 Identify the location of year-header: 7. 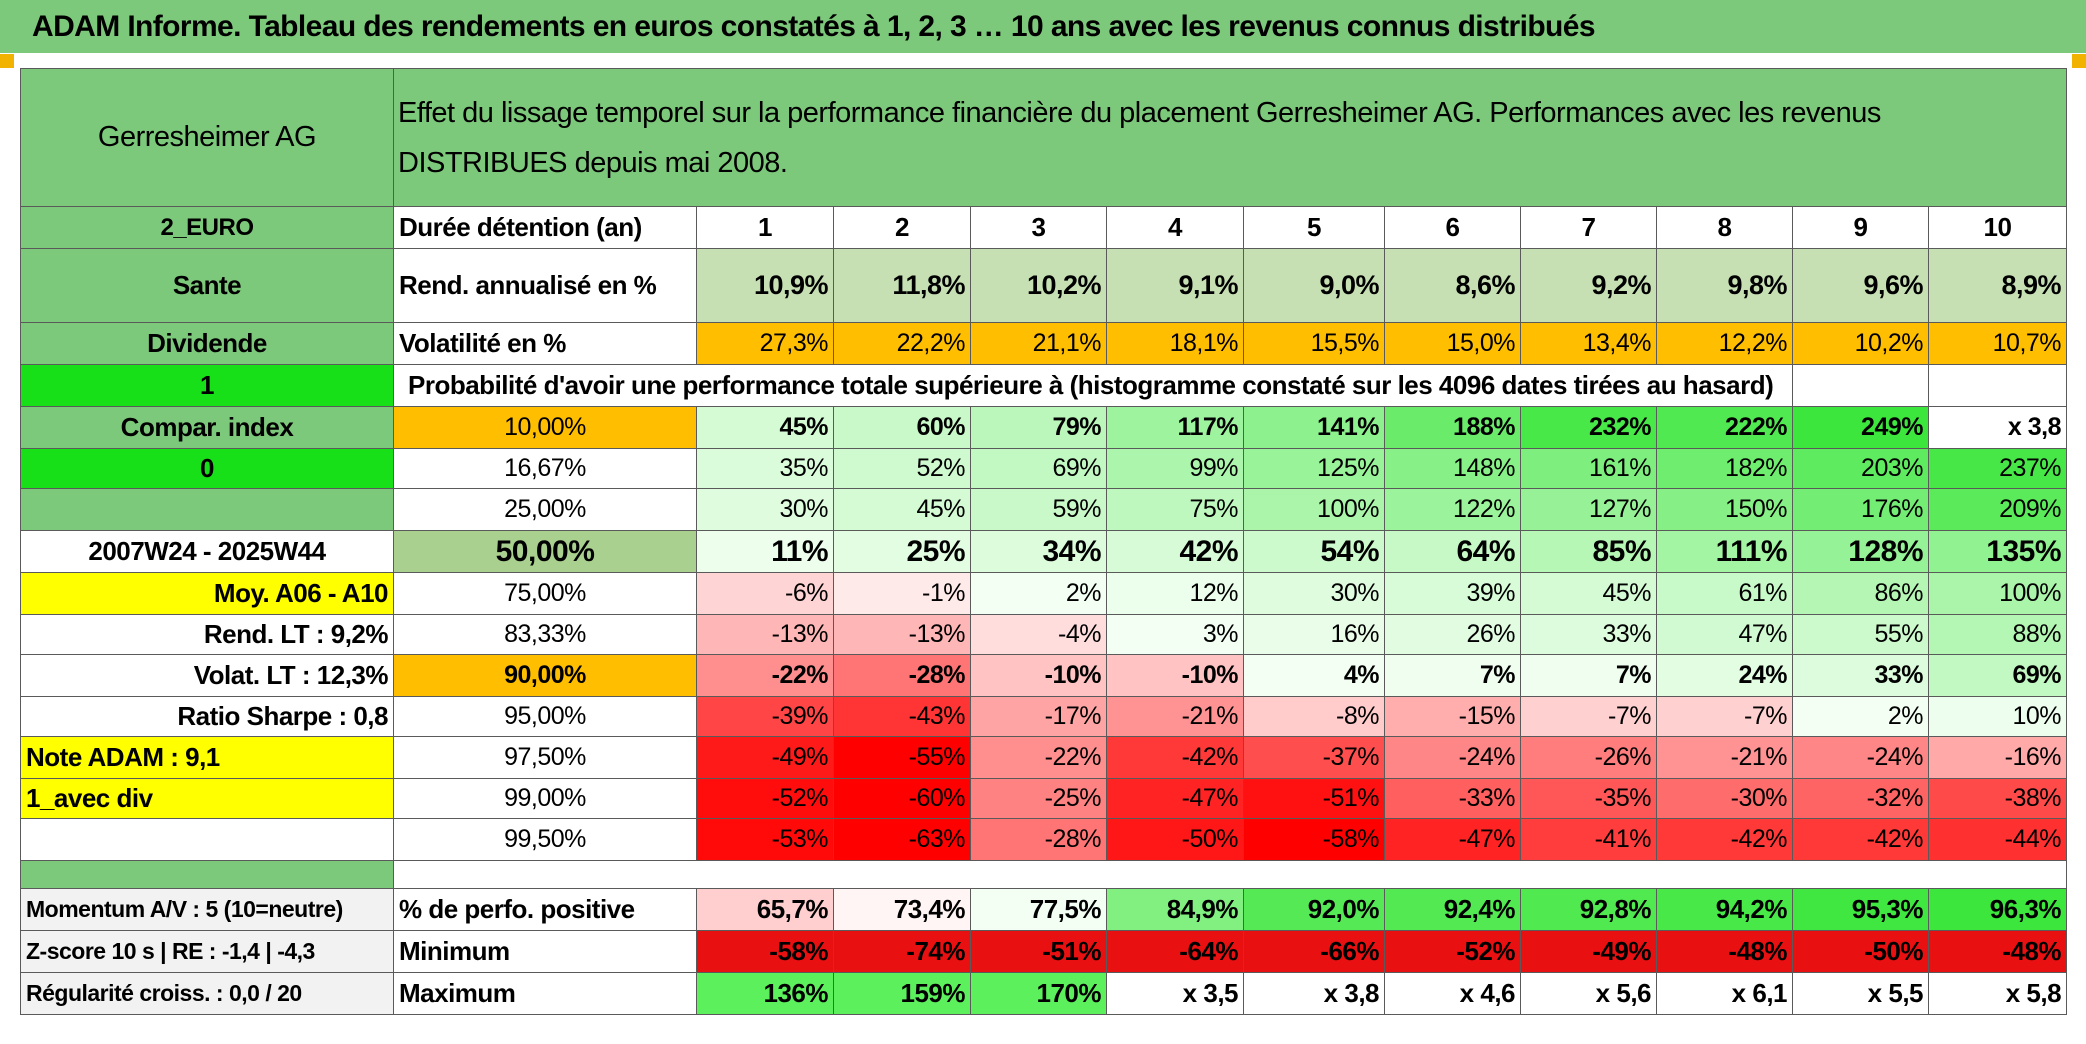
(1588, 227).